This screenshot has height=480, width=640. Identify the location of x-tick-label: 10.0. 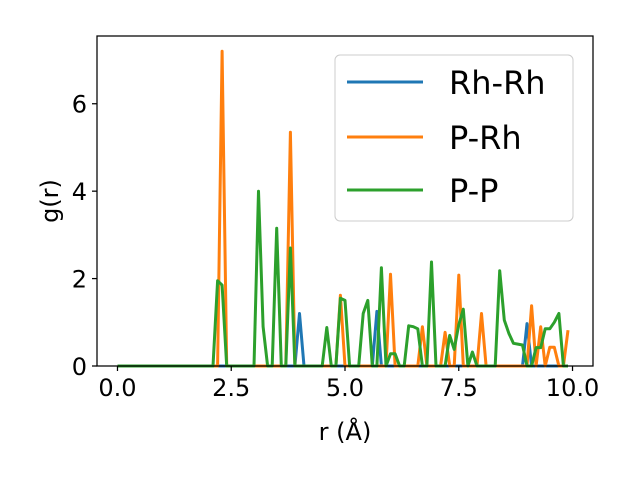
(572, 388).